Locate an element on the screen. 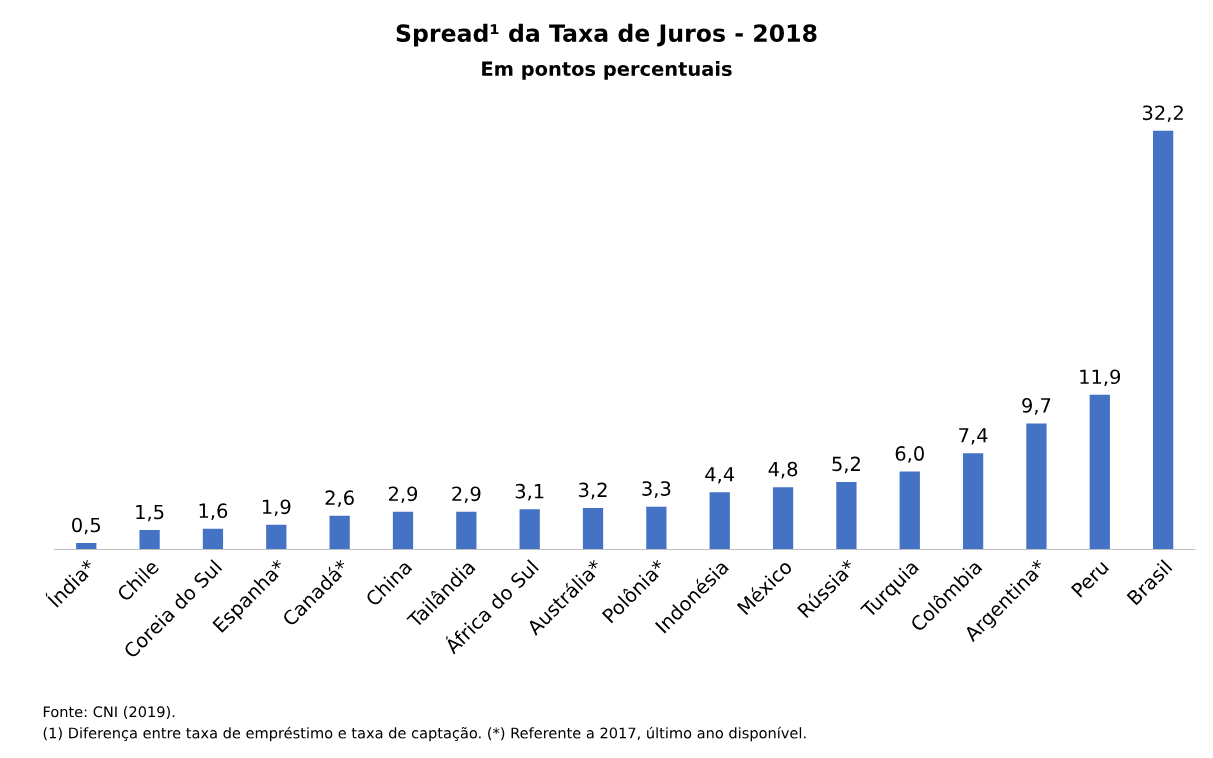 The height and width of the screenshot is (758, 1213). data-label: 11,9 is located at coordinates (1100, 378).